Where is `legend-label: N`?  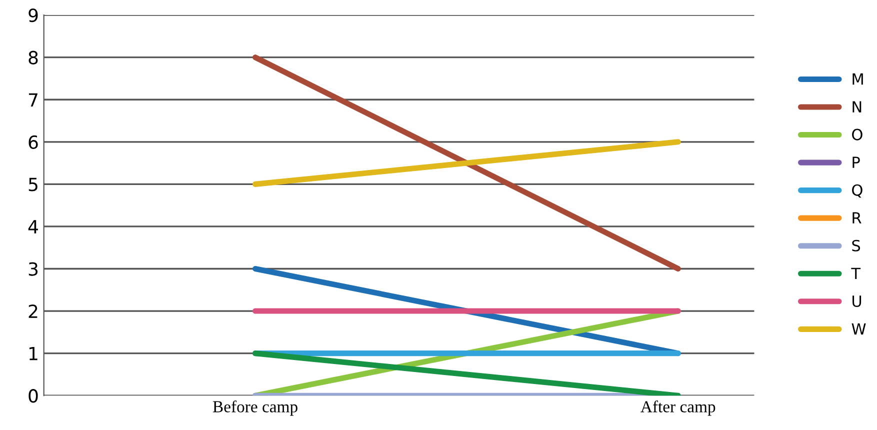
legend-label: N is located at coordinates (857, 106).